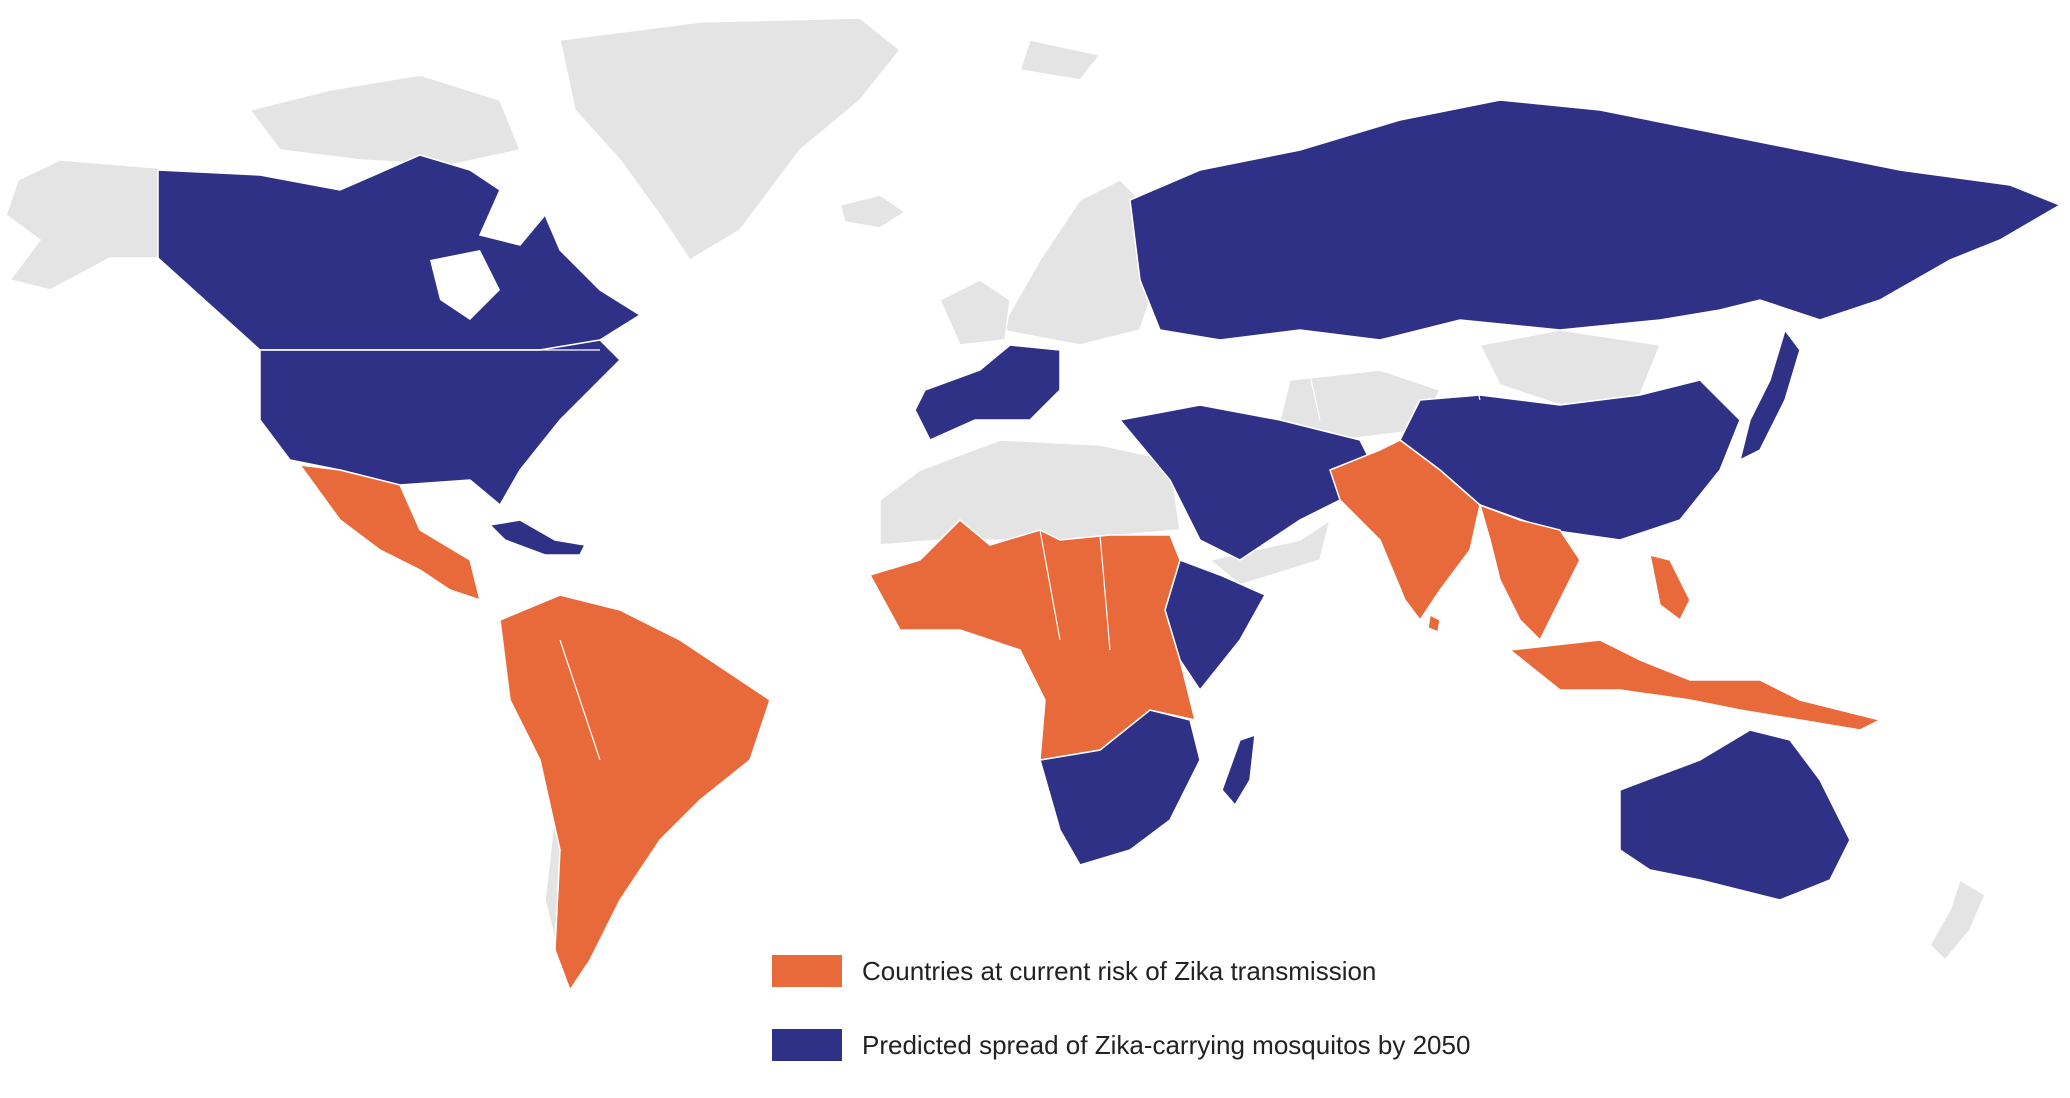 This screenshot has width=2070, height=1098. What do you see at coordinates (399, 252) in the screenshot?
I see `canada` at bounding box center [399, 252].